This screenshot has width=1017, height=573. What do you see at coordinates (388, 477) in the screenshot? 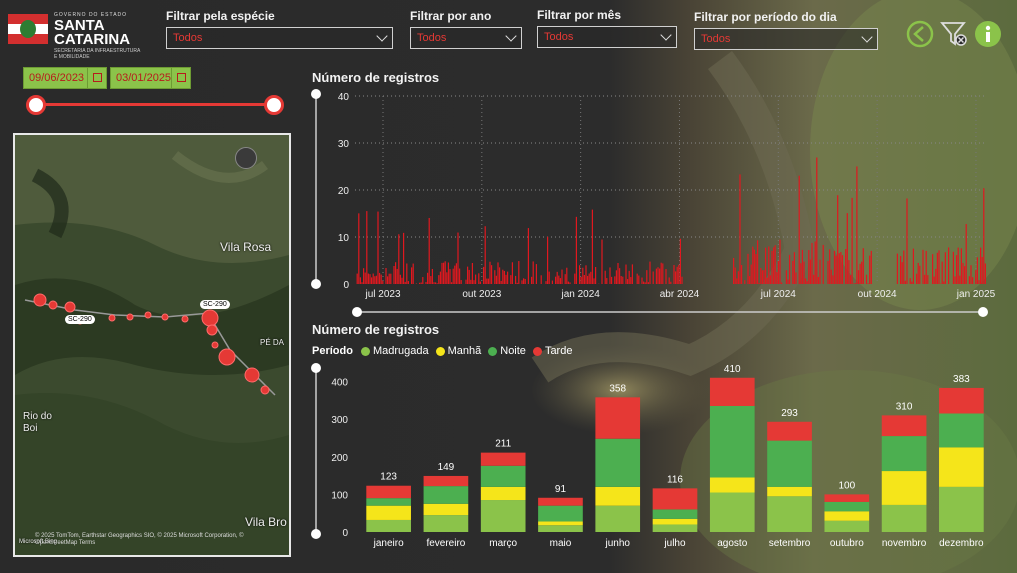
I see `total-label: 123` at bounding box center [388, 477].